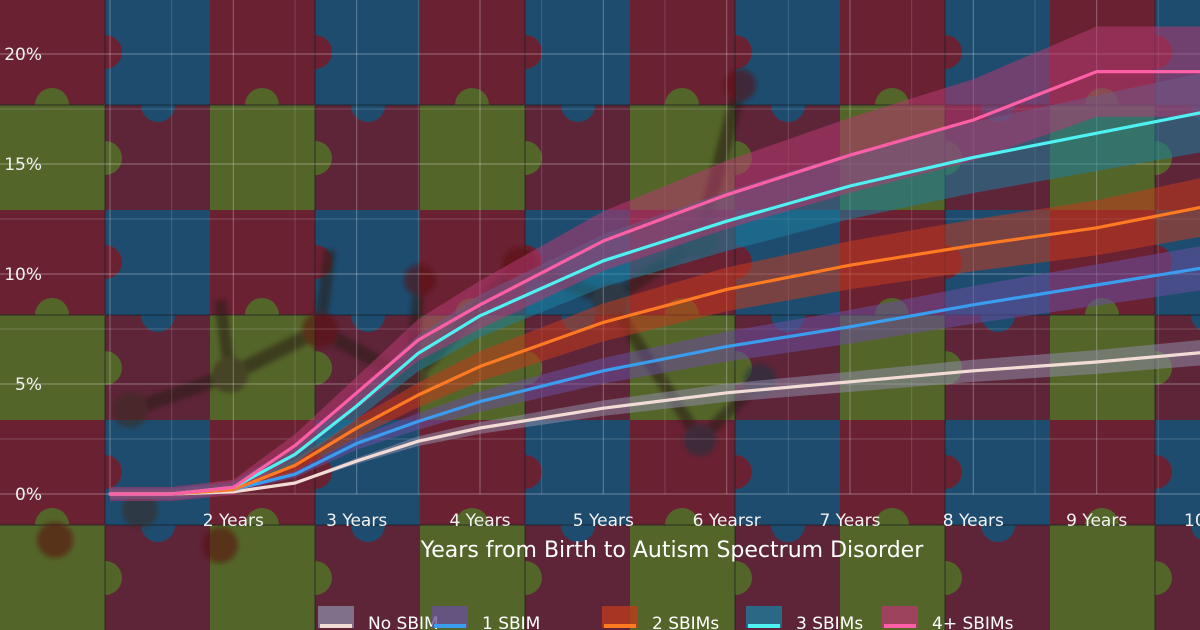 The height and width of the screenshot is (630, 1200). What do you see at coordinates (727, 521) in the screenshot?
I see `x-tick-label-4: 6 Yearsr` at bounding box center [727, 521].